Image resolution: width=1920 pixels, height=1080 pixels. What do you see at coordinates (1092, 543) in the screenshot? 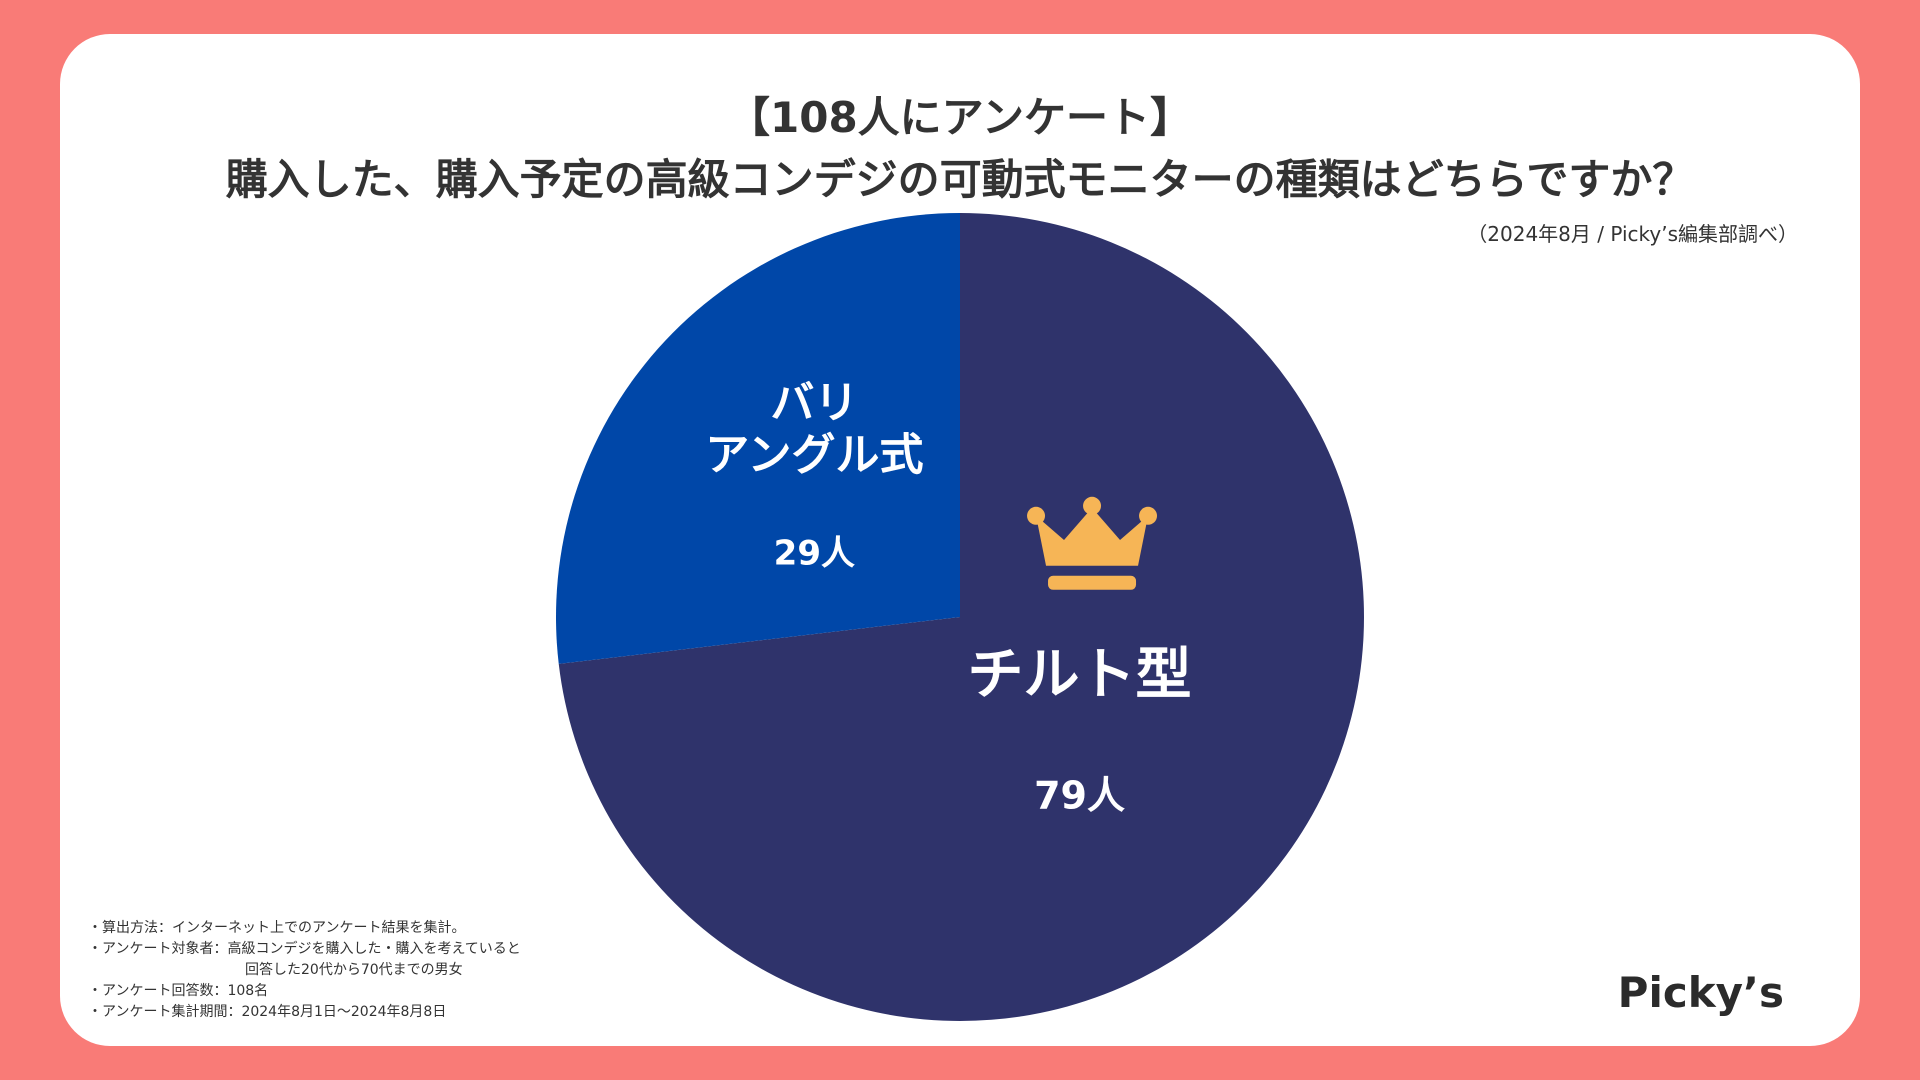
I see `crown-icon` at bounding box center [1092, 543].